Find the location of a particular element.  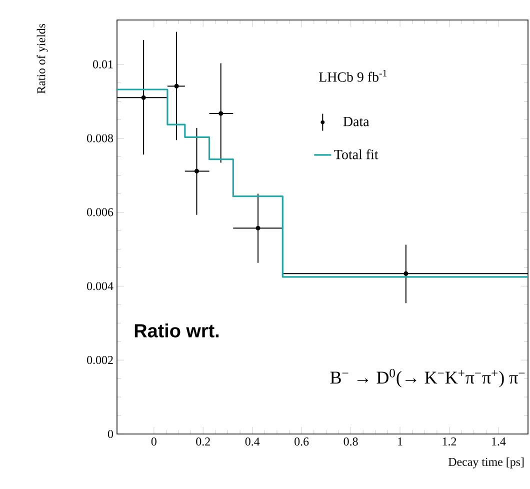

legend-label: Data is located at coordinates (356, 121).